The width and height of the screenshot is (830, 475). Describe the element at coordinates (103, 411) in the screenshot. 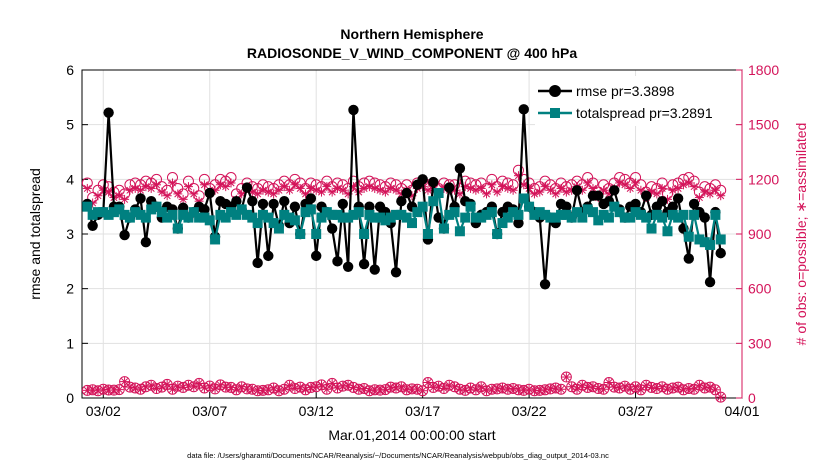

I see `x-tick-label: 03/02` at that location.